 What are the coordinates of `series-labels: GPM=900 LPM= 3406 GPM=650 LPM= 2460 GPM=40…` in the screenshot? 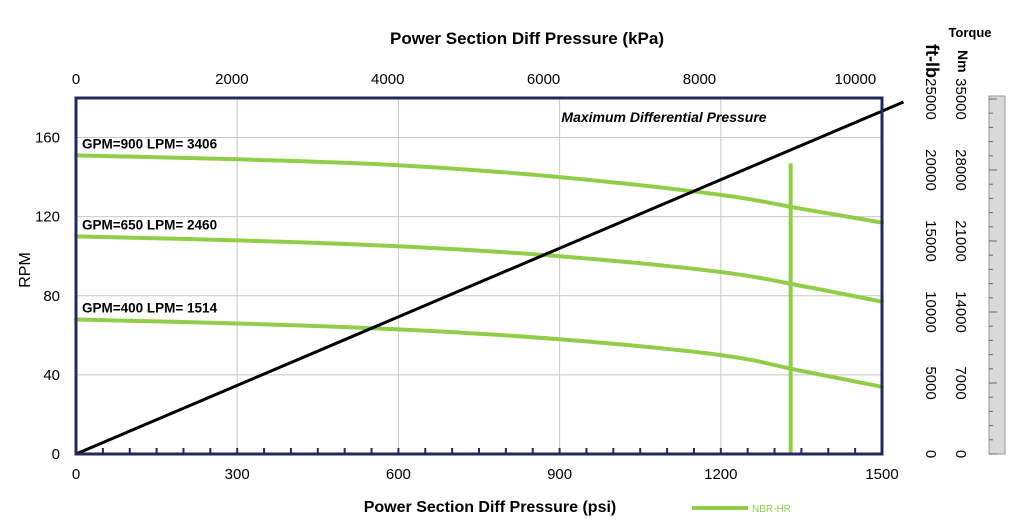 It's located at (150, 225).